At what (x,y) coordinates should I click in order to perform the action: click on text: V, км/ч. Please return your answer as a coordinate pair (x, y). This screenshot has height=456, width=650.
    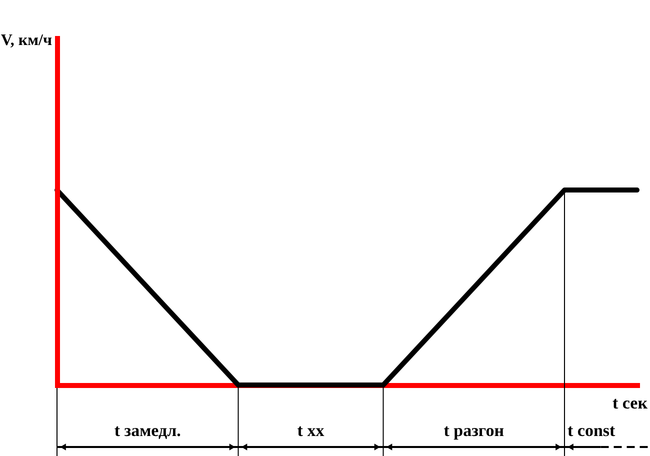
    Looking at the image, I should click on (26, 40).